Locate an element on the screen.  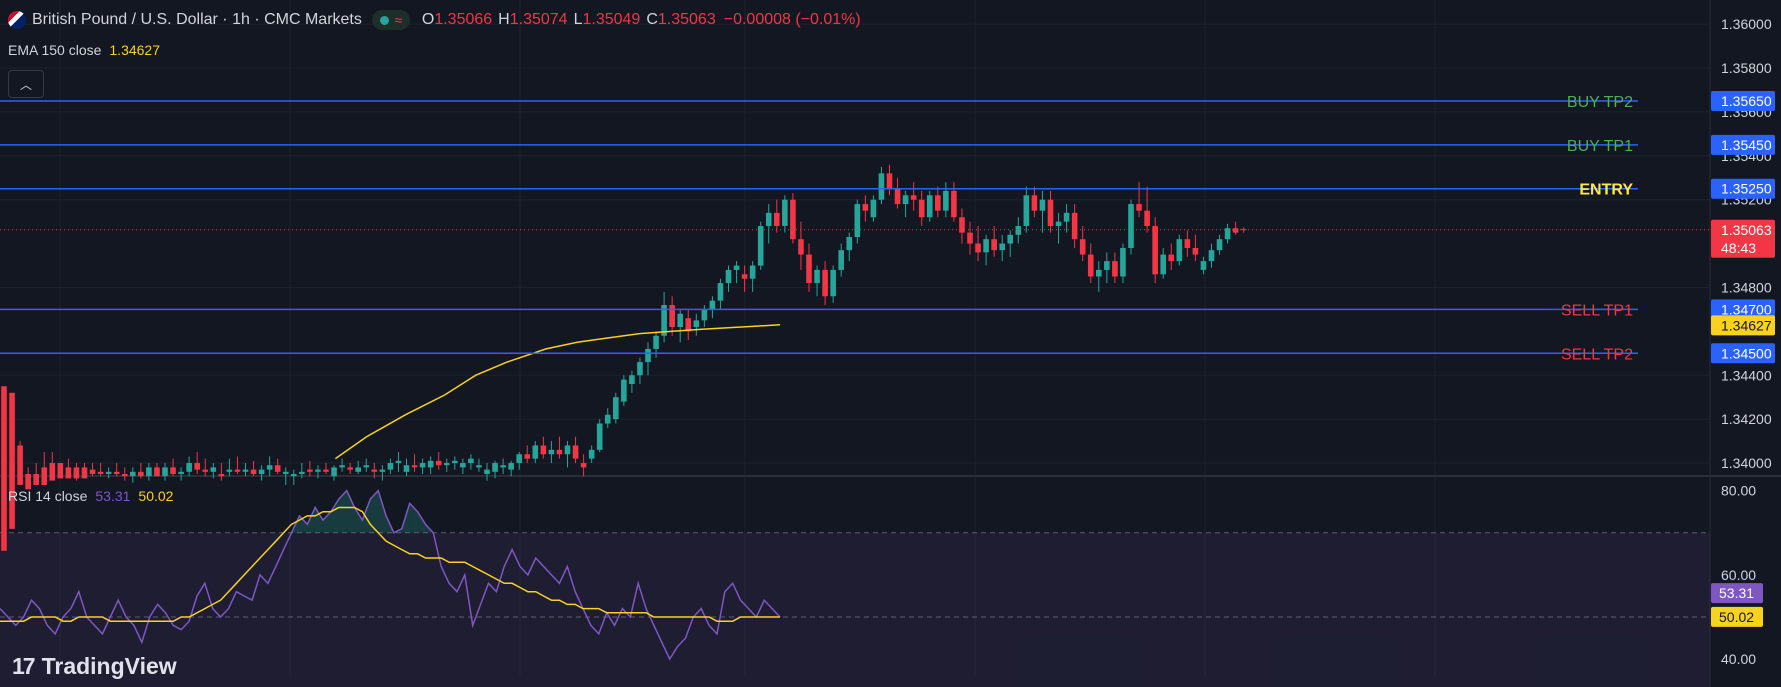
tradingview-logo: 17 TradingView is located at coordinates (94, 666).